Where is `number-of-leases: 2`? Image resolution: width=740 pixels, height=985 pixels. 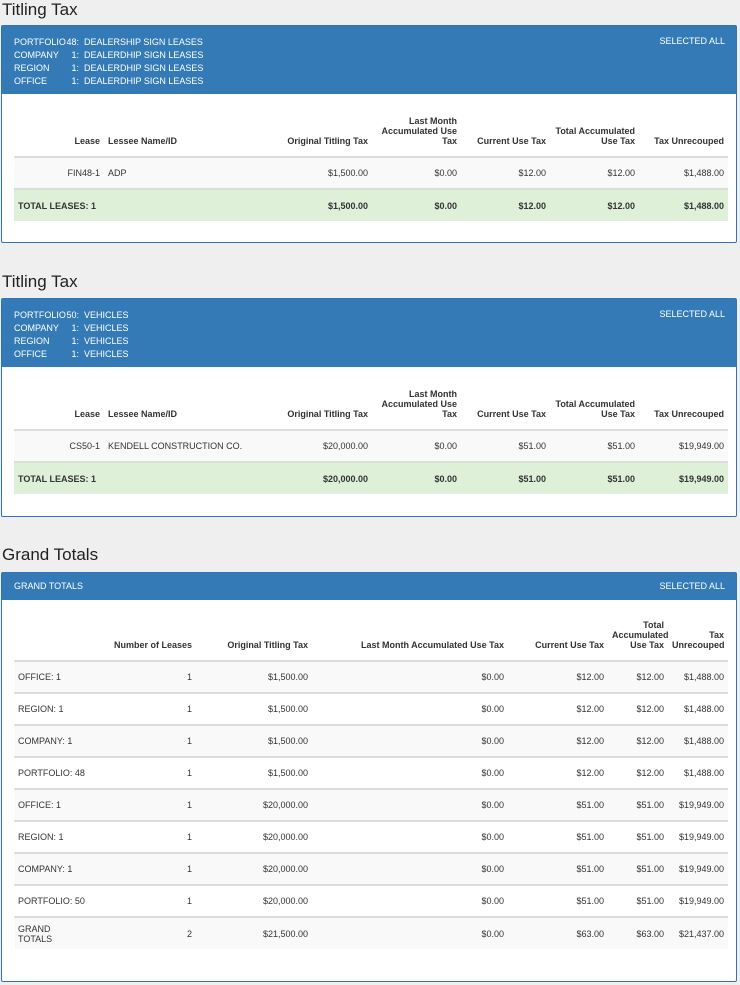
number-of-leases: 2 is located at coordinates (189, 933).